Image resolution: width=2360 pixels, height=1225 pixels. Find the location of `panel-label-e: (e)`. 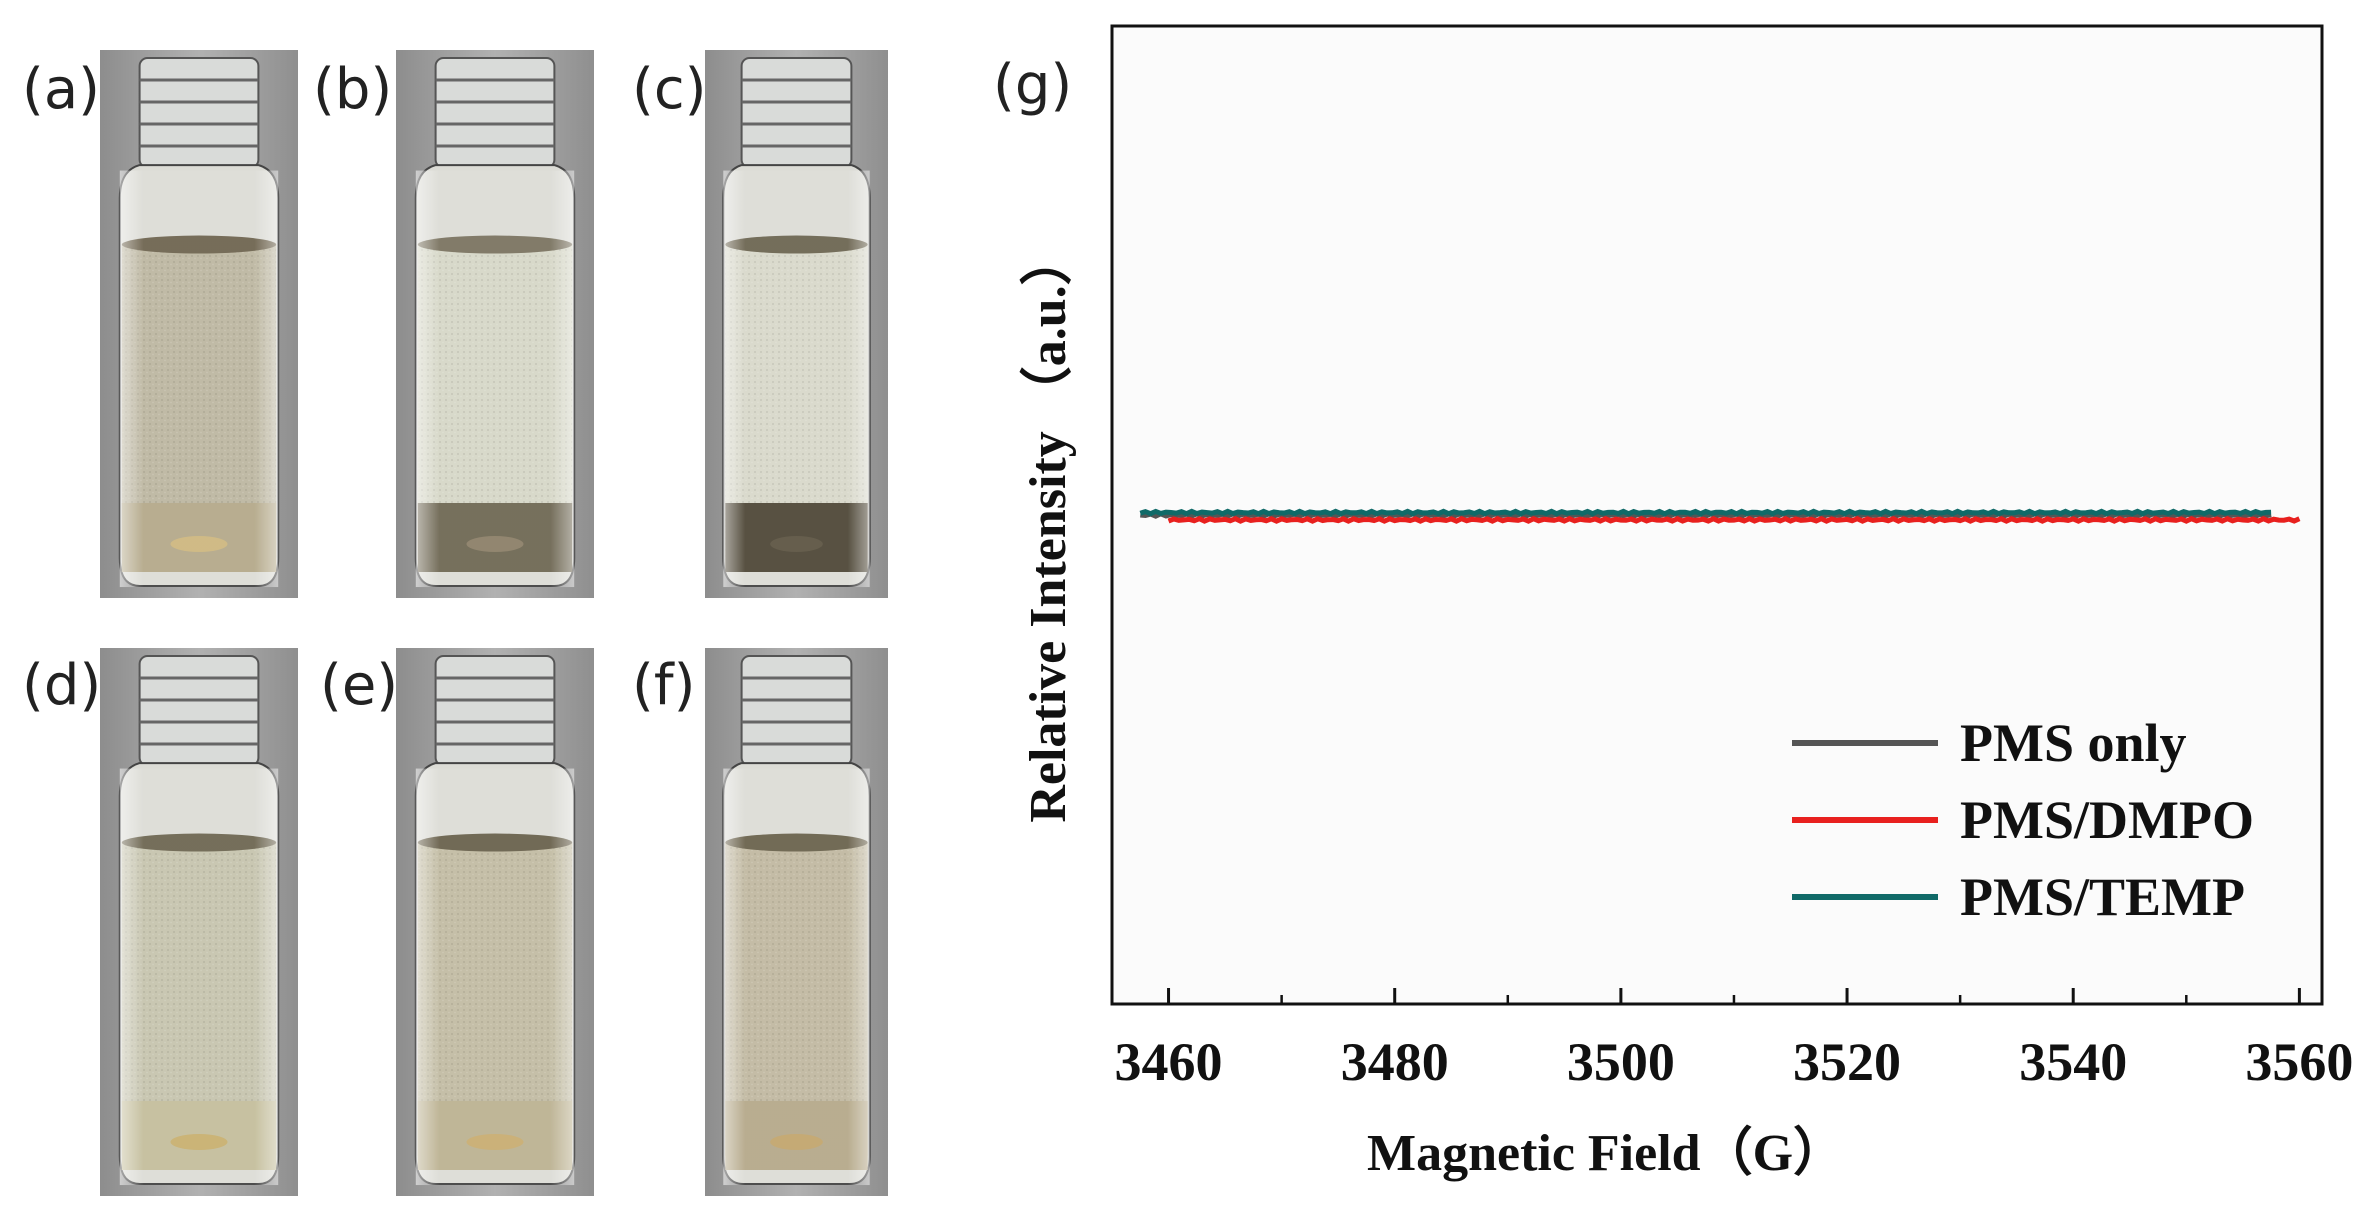

panel-label-e: (e) is located at coordinates (359, 685).